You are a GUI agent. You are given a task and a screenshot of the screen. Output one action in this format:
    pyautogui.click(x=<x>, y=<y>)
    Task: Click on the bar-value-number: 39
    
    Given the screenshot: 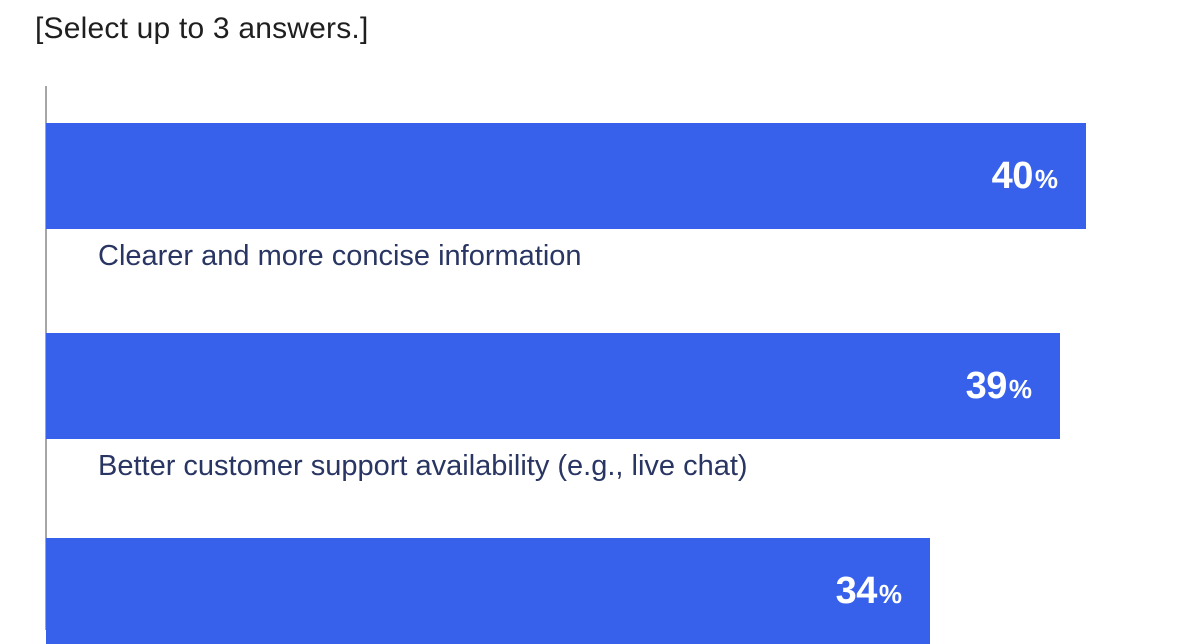 What is the action you would take?
    pyautogui.click(x=986, y=386)
    